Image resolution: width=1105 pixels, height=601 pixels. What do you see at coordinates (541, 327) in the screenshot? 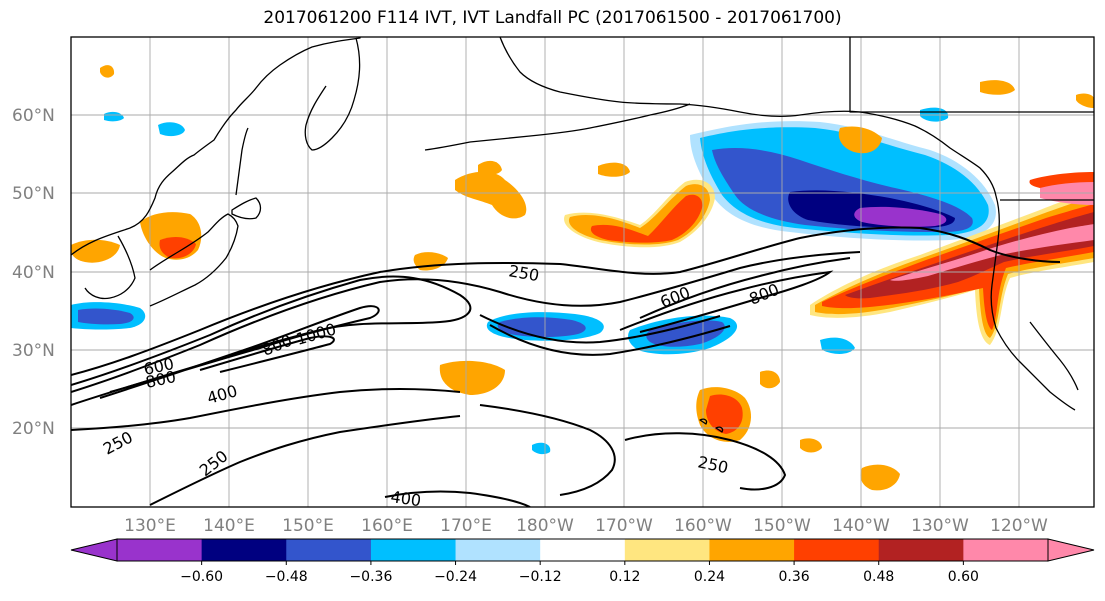
I see `region-neg-blue-central-pacific` at bounding box center [541, 327].